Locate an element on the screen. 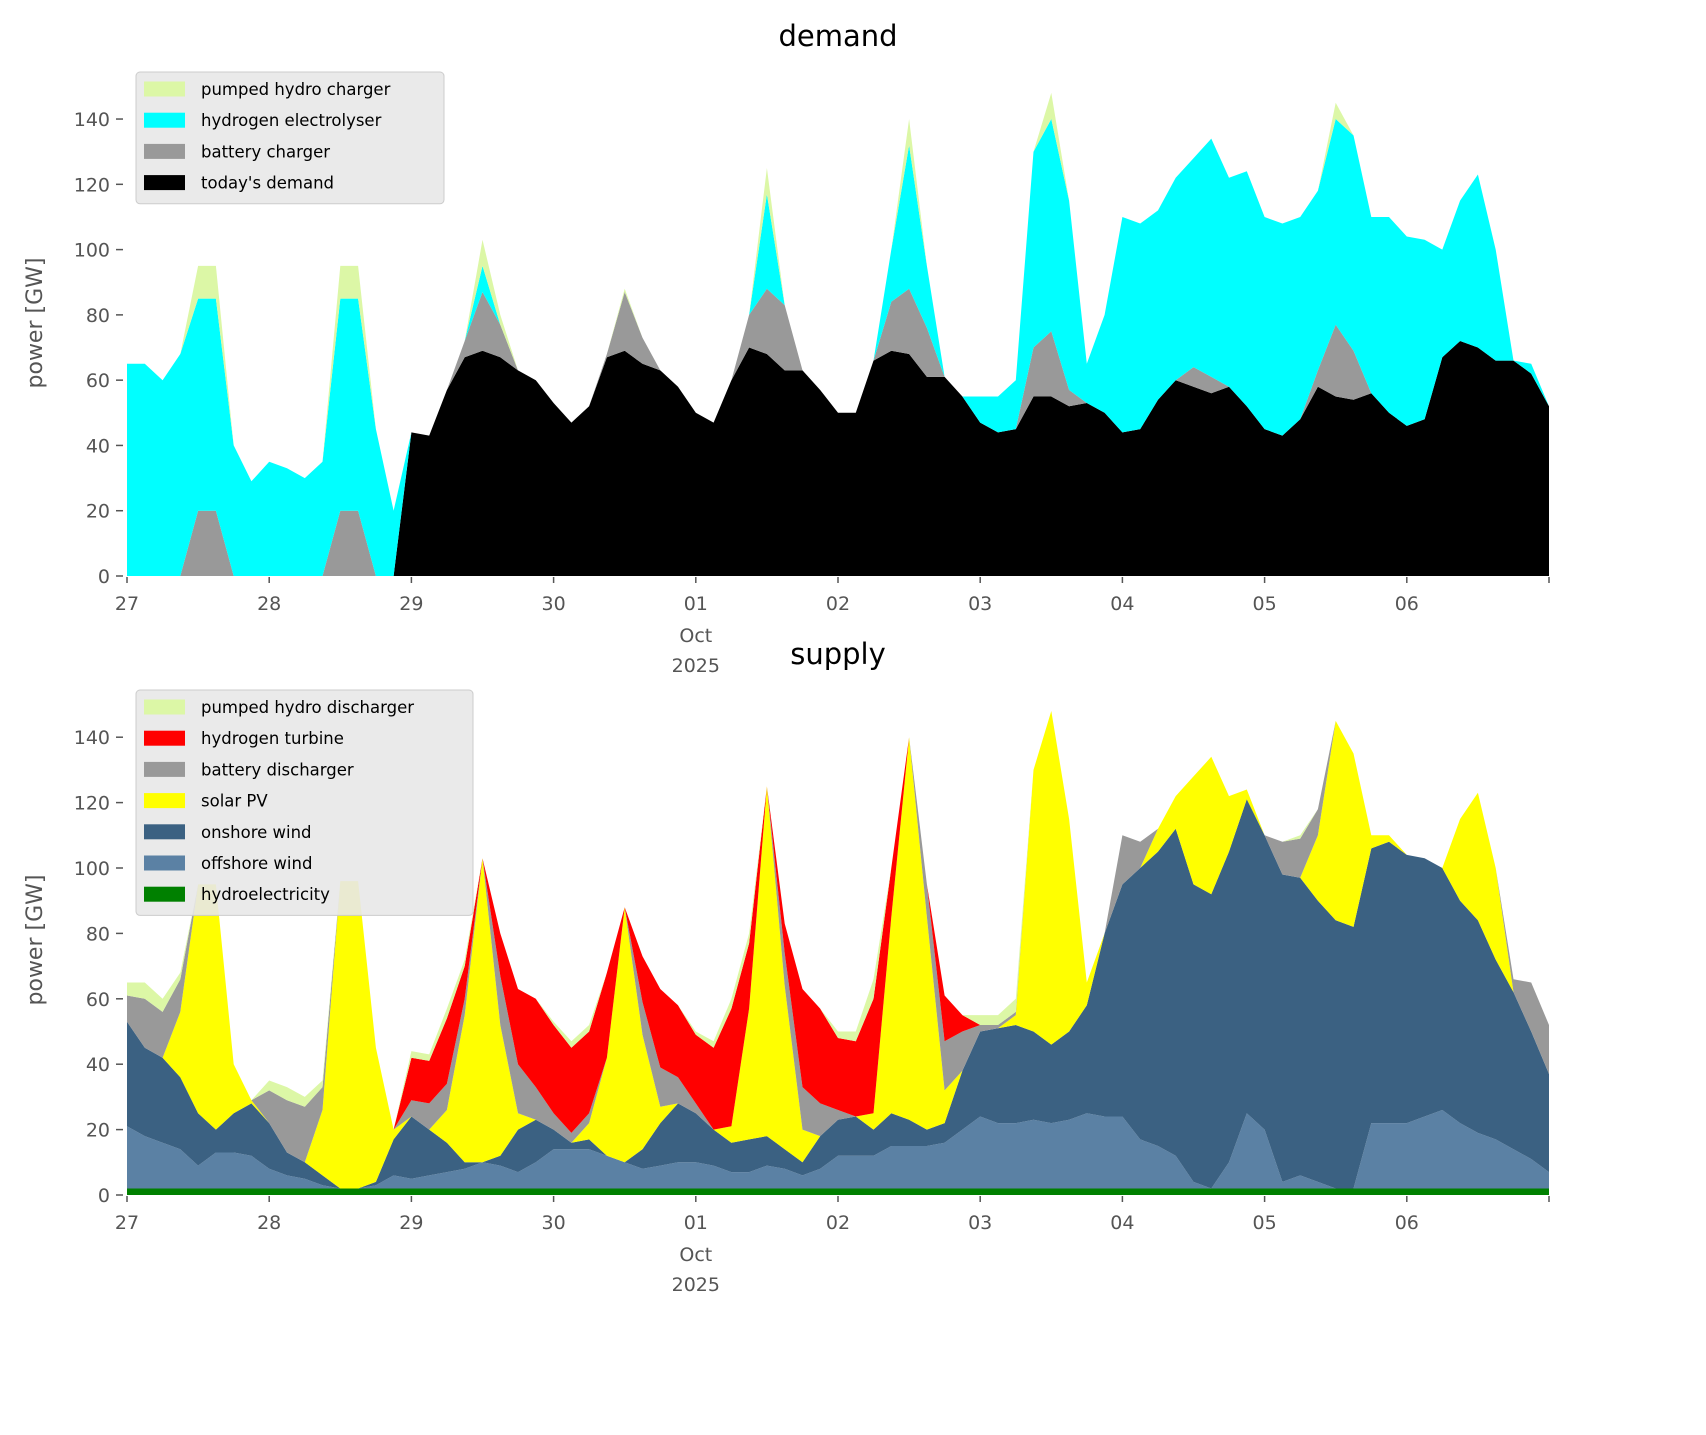  legend-swatch-solar-pv is located at coordinates (164, 801).